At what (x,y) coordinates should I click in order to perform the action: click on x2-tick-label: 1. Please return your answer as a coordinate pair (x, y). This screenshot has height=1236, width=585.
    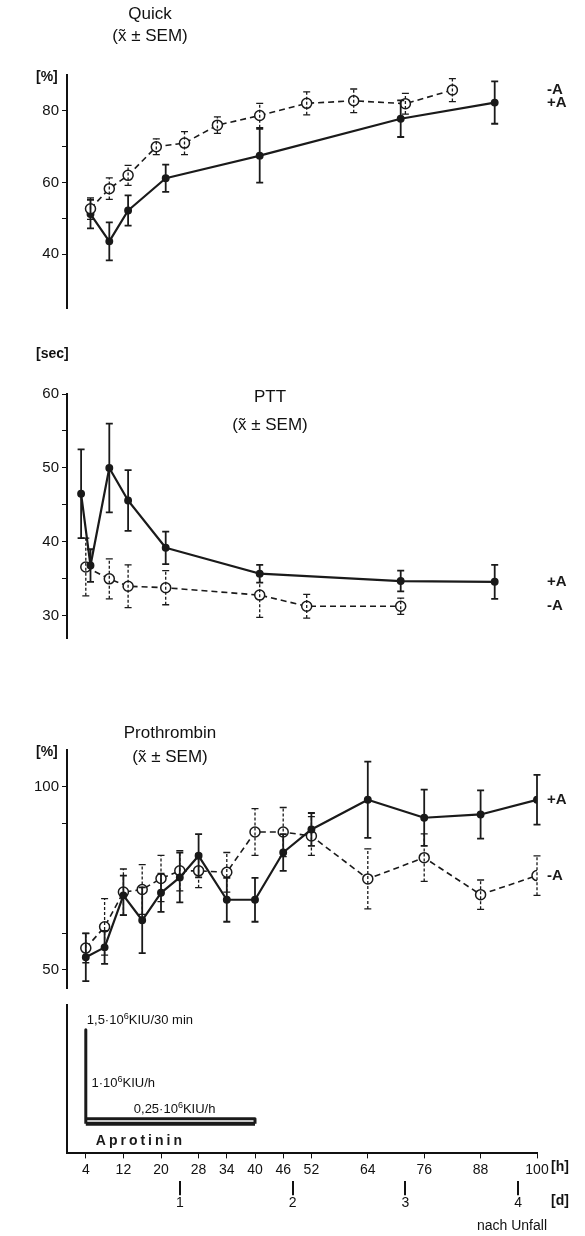
    Looking at the image, I should click on (179, 1202).